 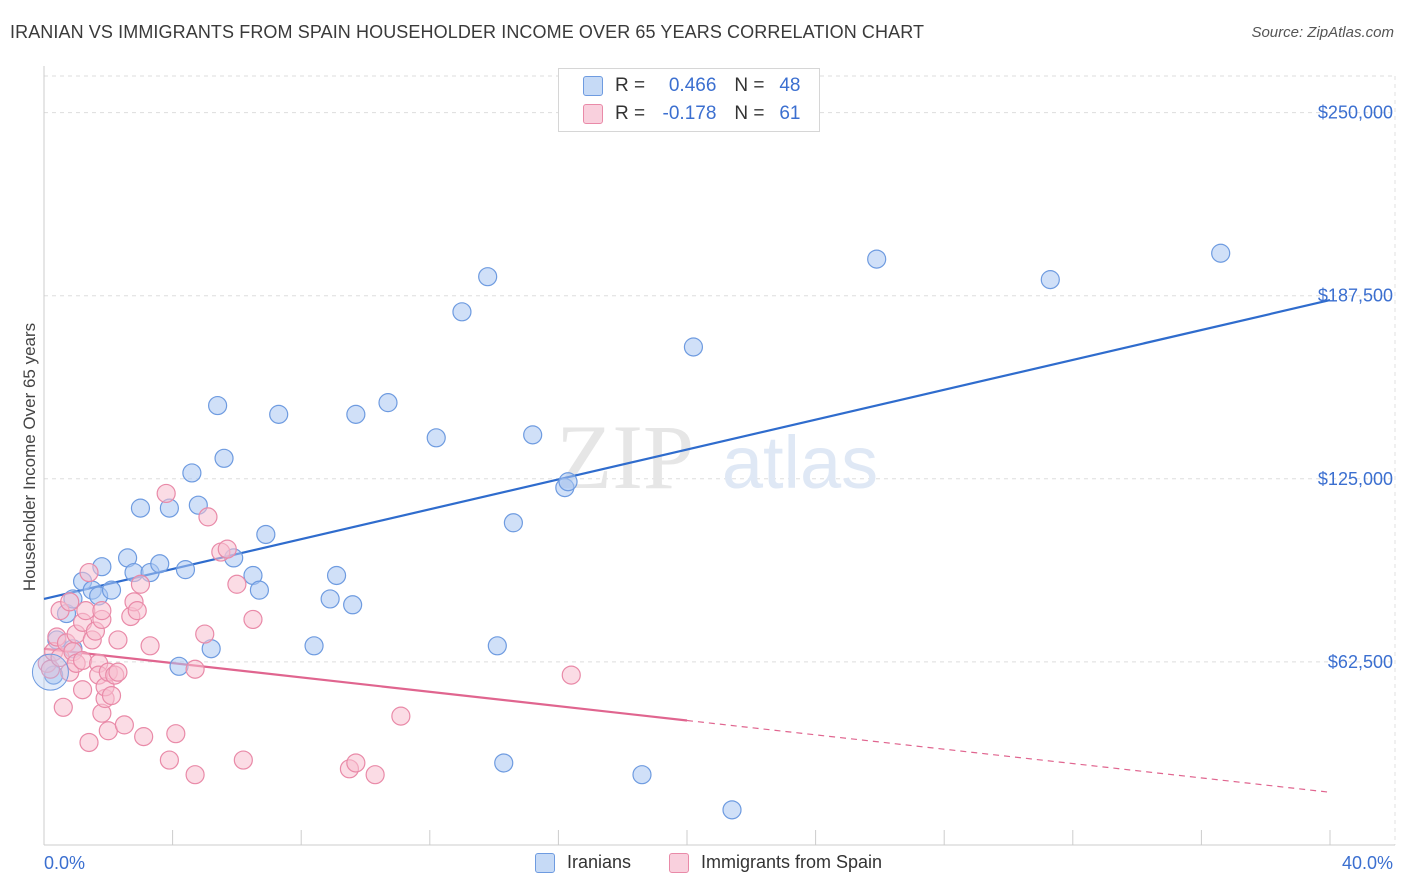 I want to click on y-tick-label: $187,500, so click(x=1355, y=296).